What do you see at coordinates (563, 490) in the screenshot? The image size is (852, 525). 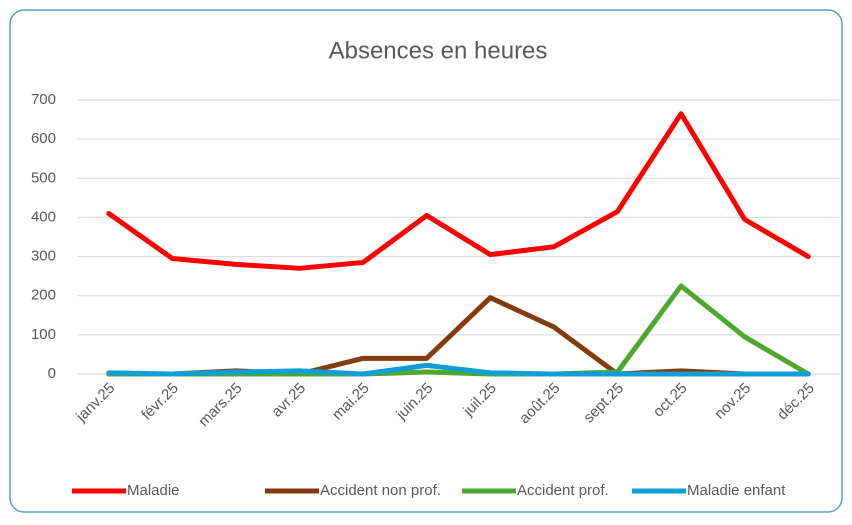 I see `legend-label: Accident prof.` at bounding box center [563, 490].